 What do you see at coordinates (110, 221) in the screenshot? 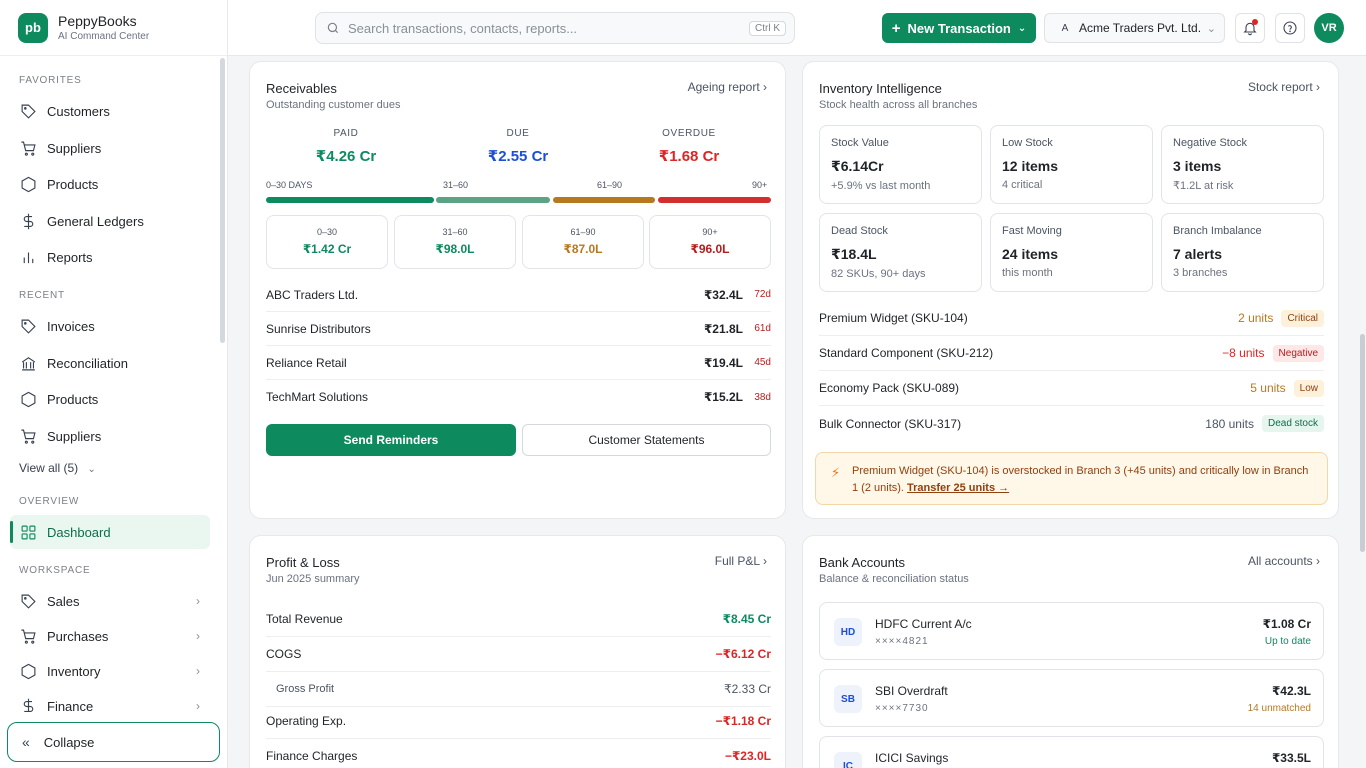
I see `sidebar-item-general-ledgers: General Ledgers` at bounding box center [110, 221].